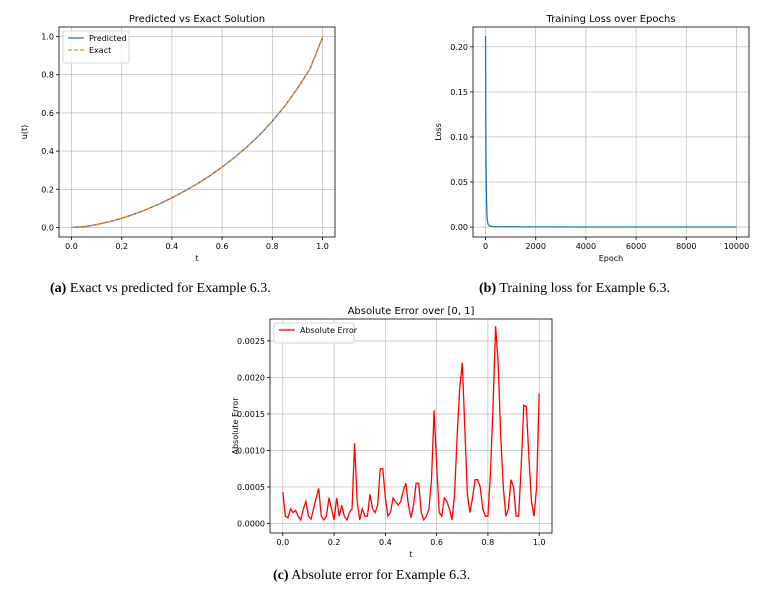 The image size is (763, 592). I want to click on caption-c-label: (c), so click(281, 575).